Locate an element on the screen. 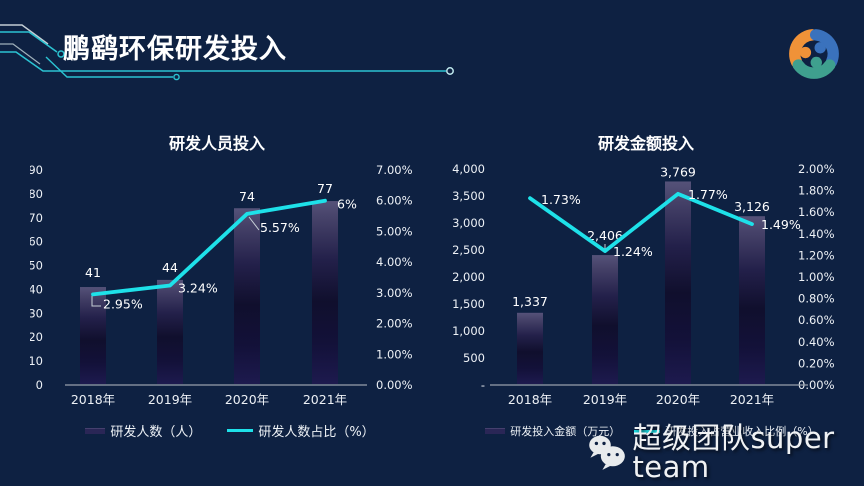  left-axis-tick: 70 is located at coordinates (36, 218).